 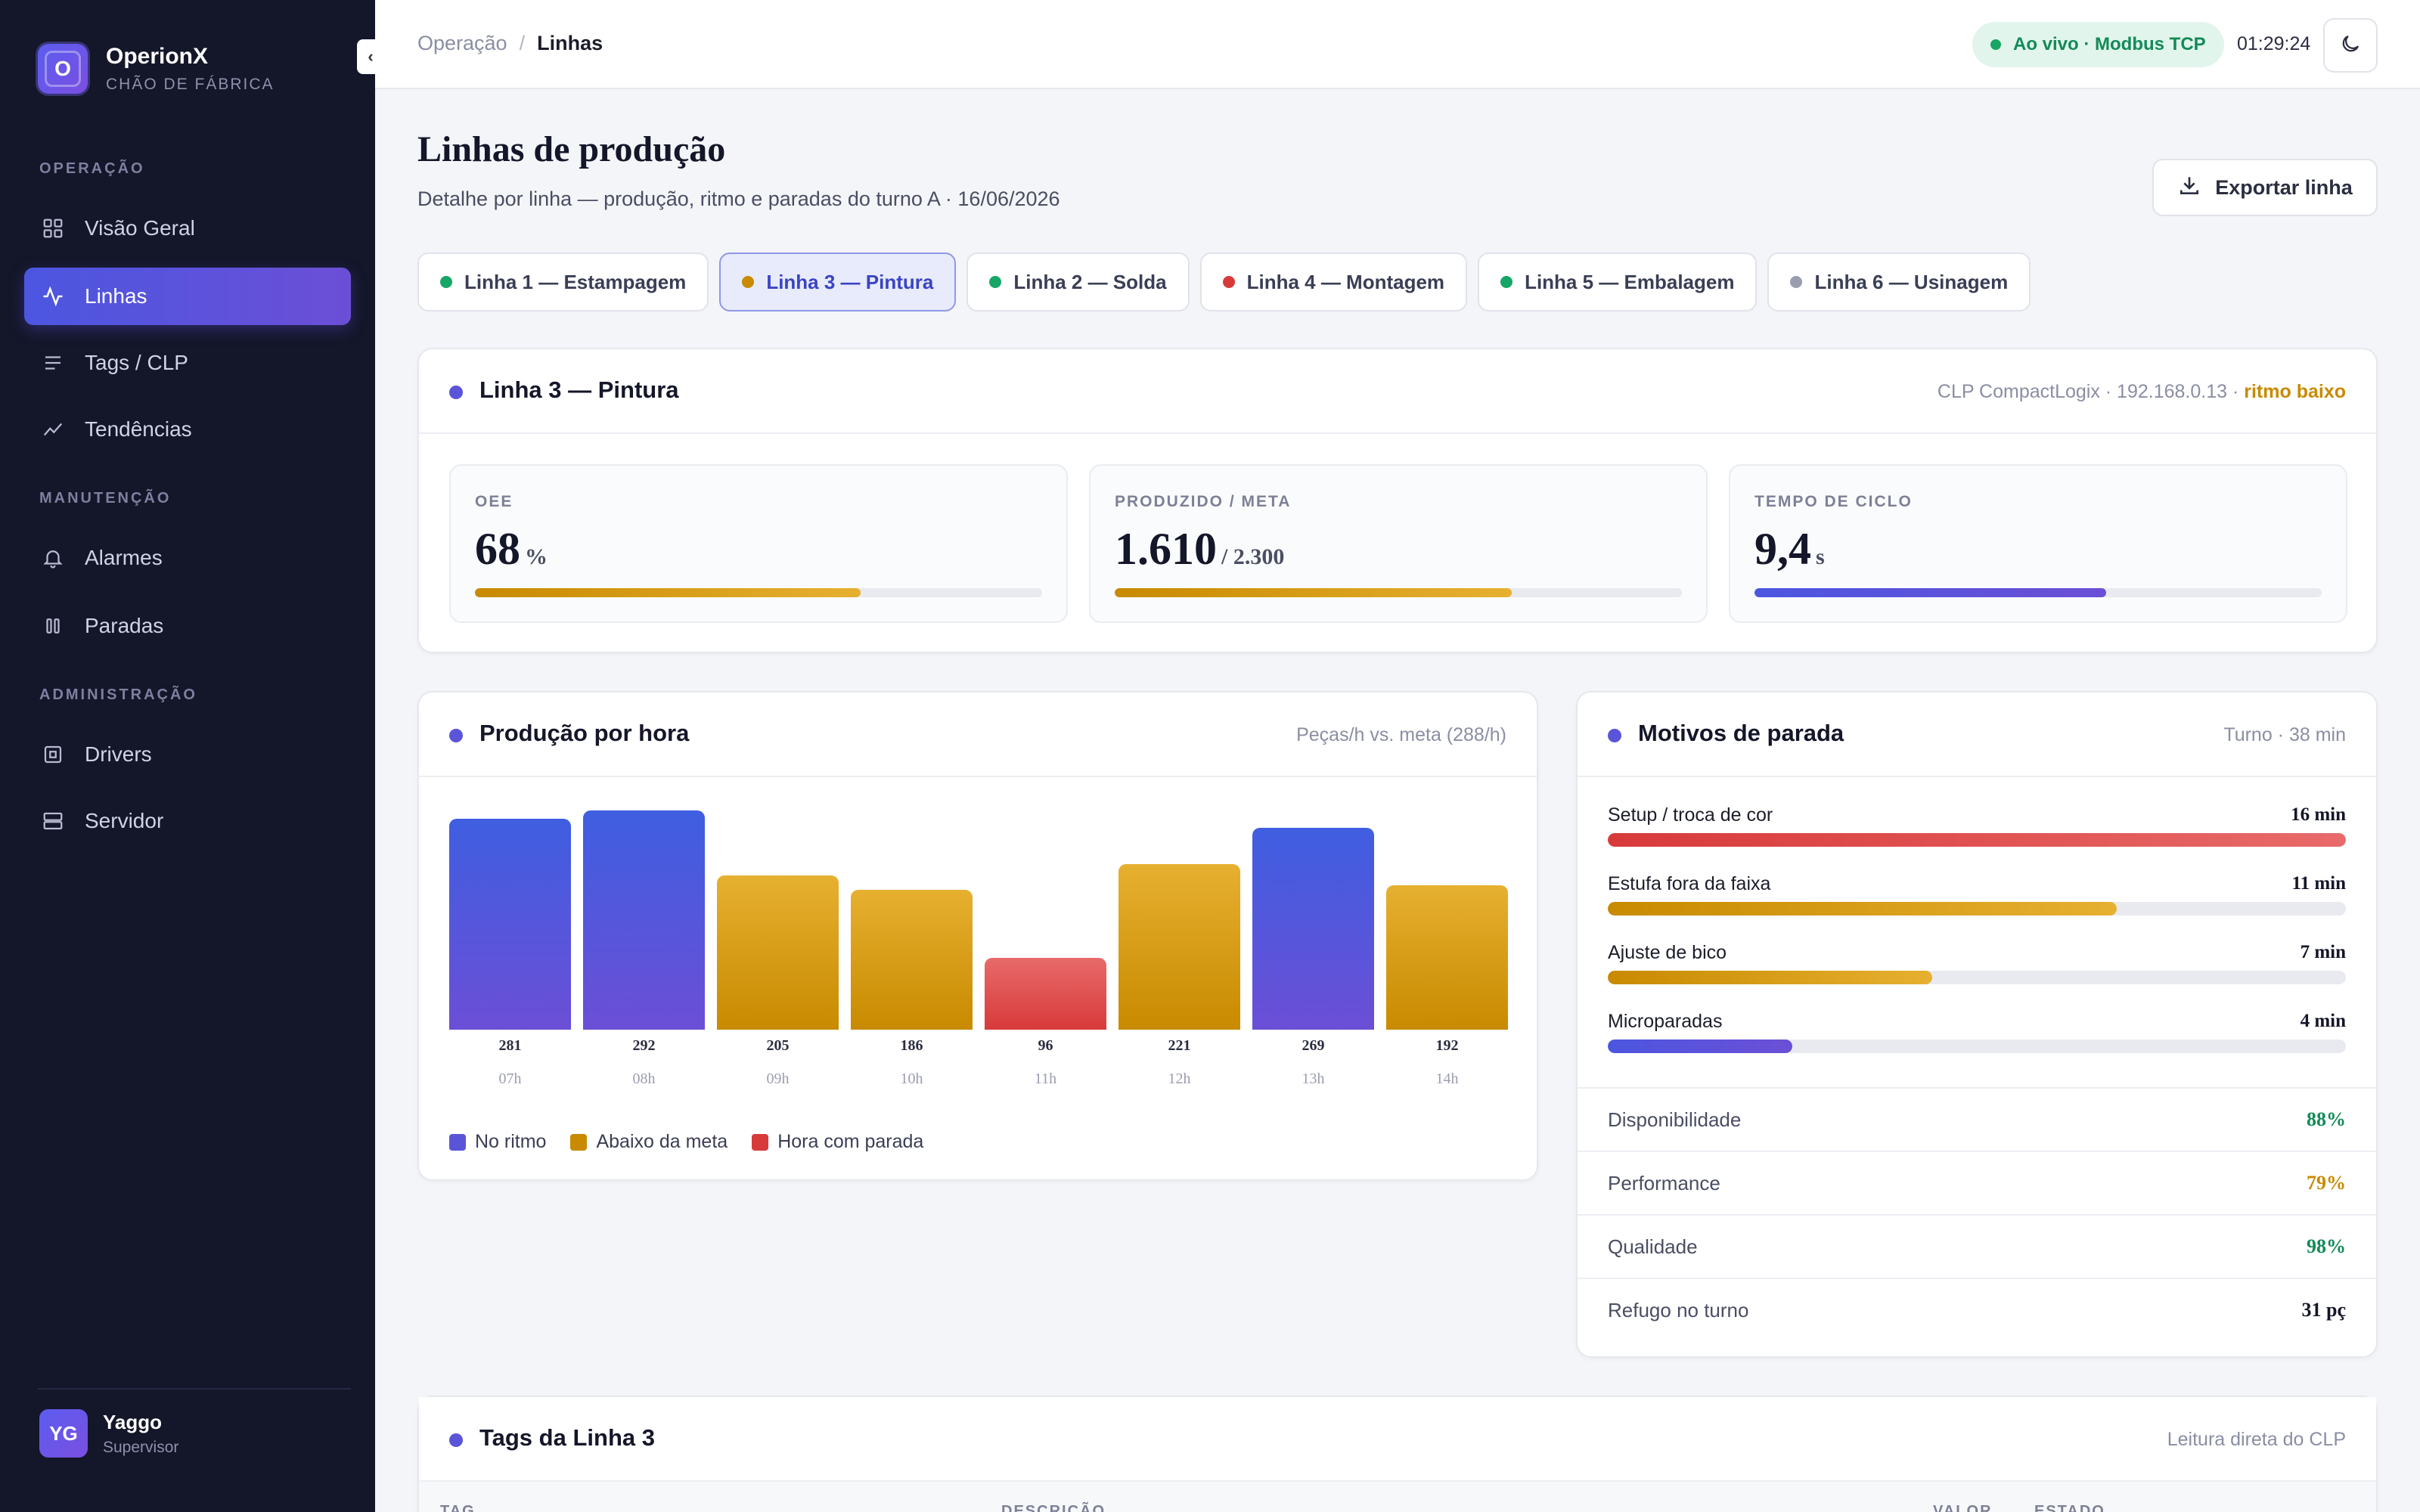 I want to click on chip-icon, so click(x=53, y=754).